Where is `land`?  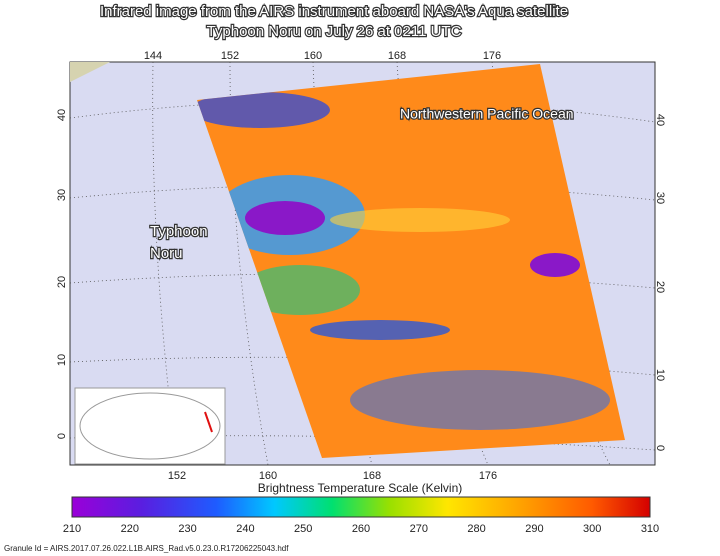
land is located at coordinates (90, 72).